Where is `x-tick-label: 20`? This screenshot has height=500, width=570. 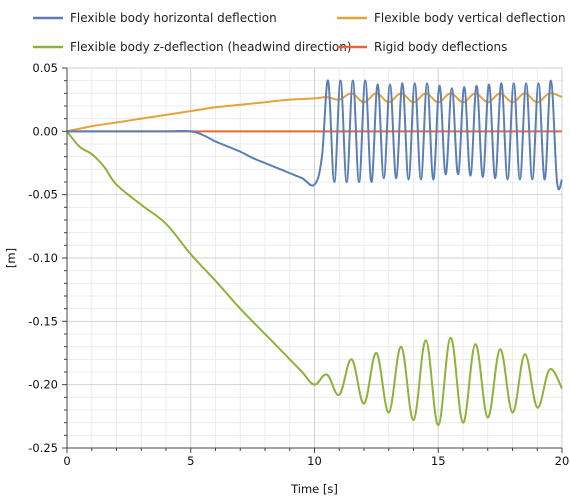 x-tick-label: 20 is located at coordinates (562, 461).